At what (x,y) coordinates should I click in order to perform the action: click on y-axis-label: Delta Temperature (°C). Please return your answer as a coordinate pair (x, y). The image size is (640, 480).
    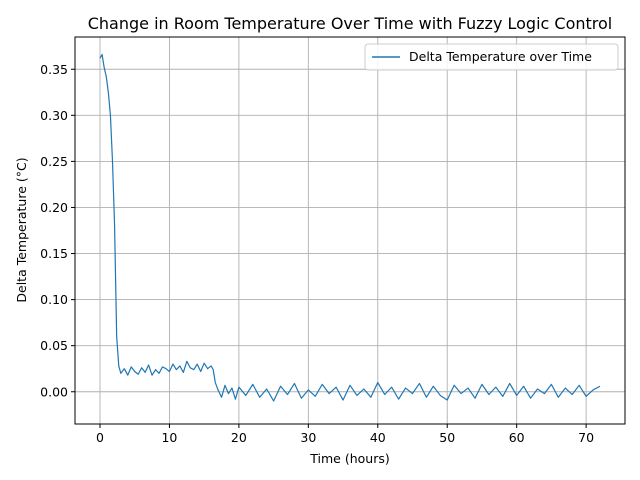
    Looking at the image, I should click on (21, 229).